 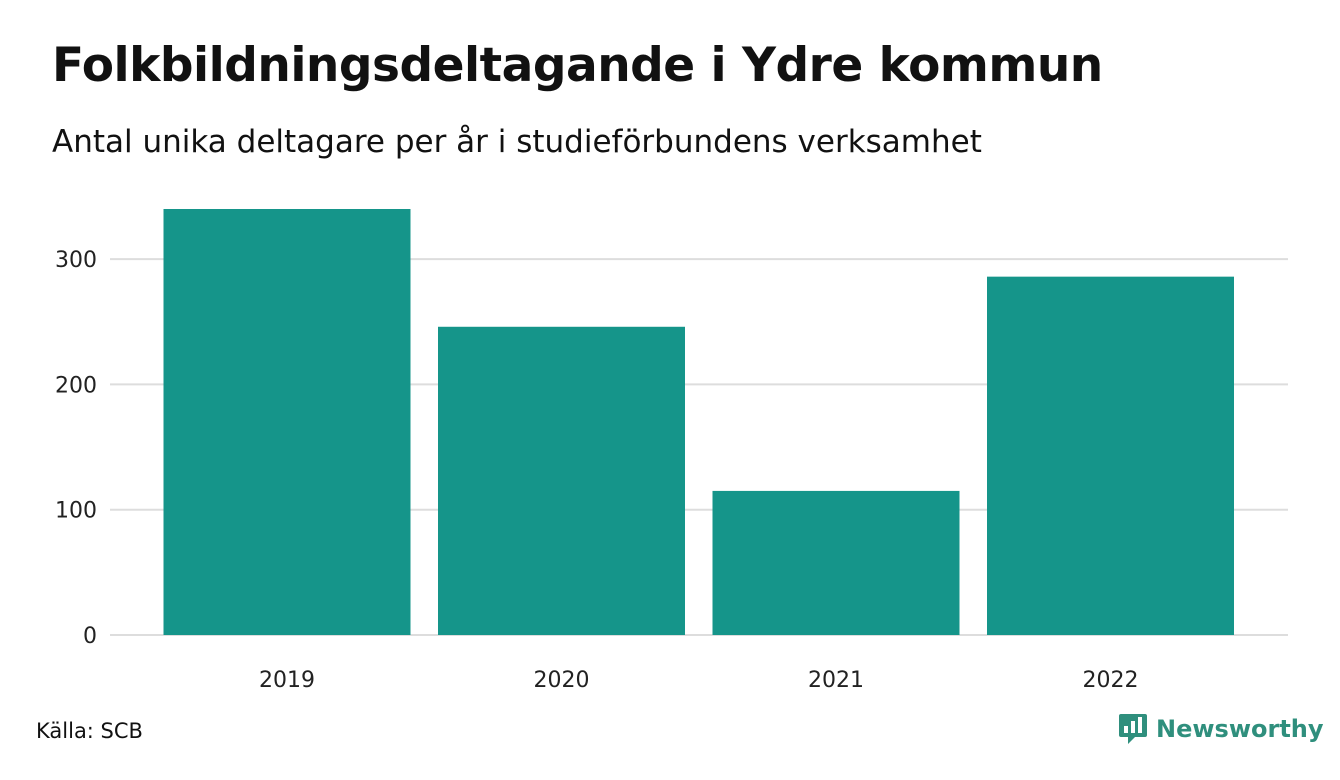 What do you see at coordinates (1110, 455) in the screenshot?
I see `bar-2022` at bounding box center [1110, 455].